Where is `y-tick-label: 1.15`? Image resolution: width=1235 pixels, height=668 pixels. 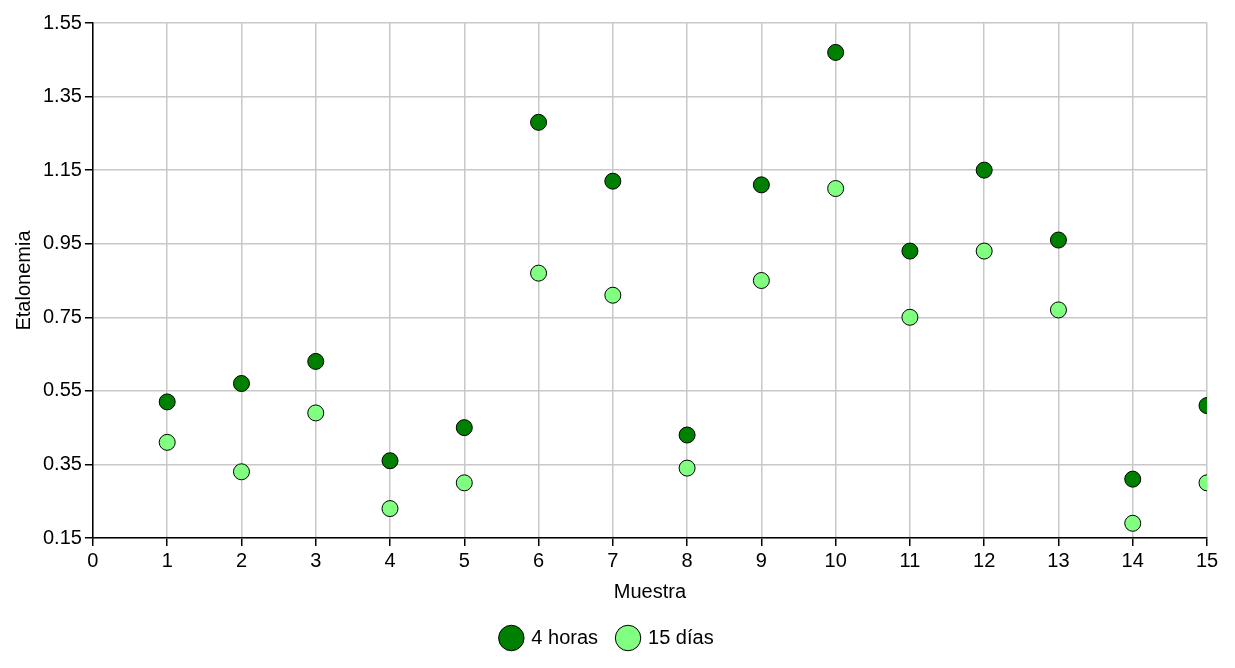
y-tick-label: 1.15 is located at coordinates (62, 168).